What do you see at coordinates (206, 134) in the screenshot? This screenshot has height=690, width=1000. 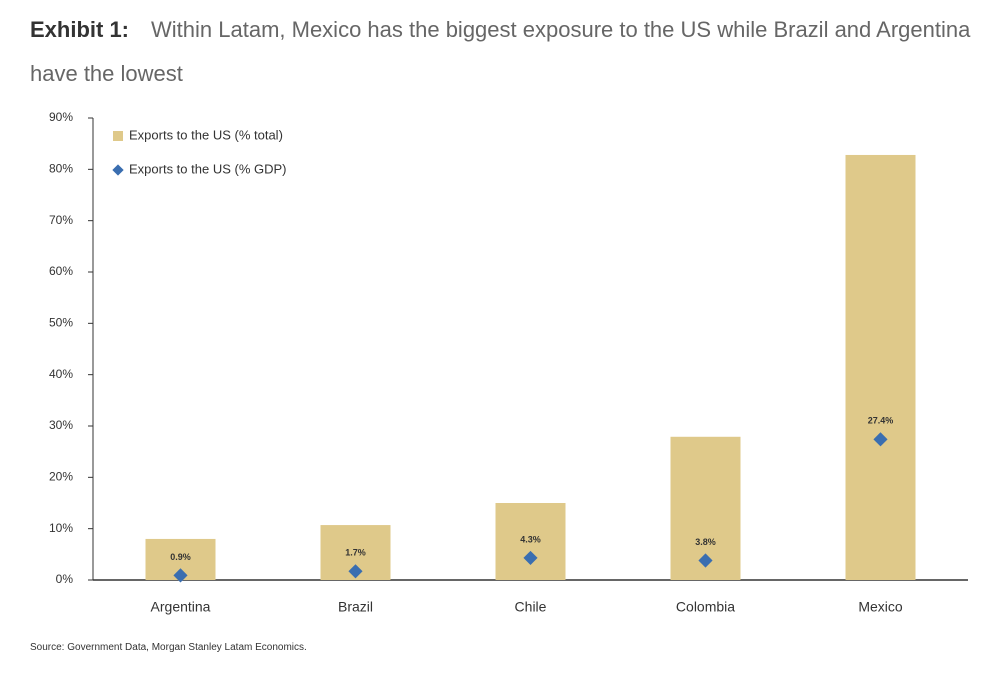 I see `legend-label: Exports to the US (% total)` at bounding box center [206, 134].